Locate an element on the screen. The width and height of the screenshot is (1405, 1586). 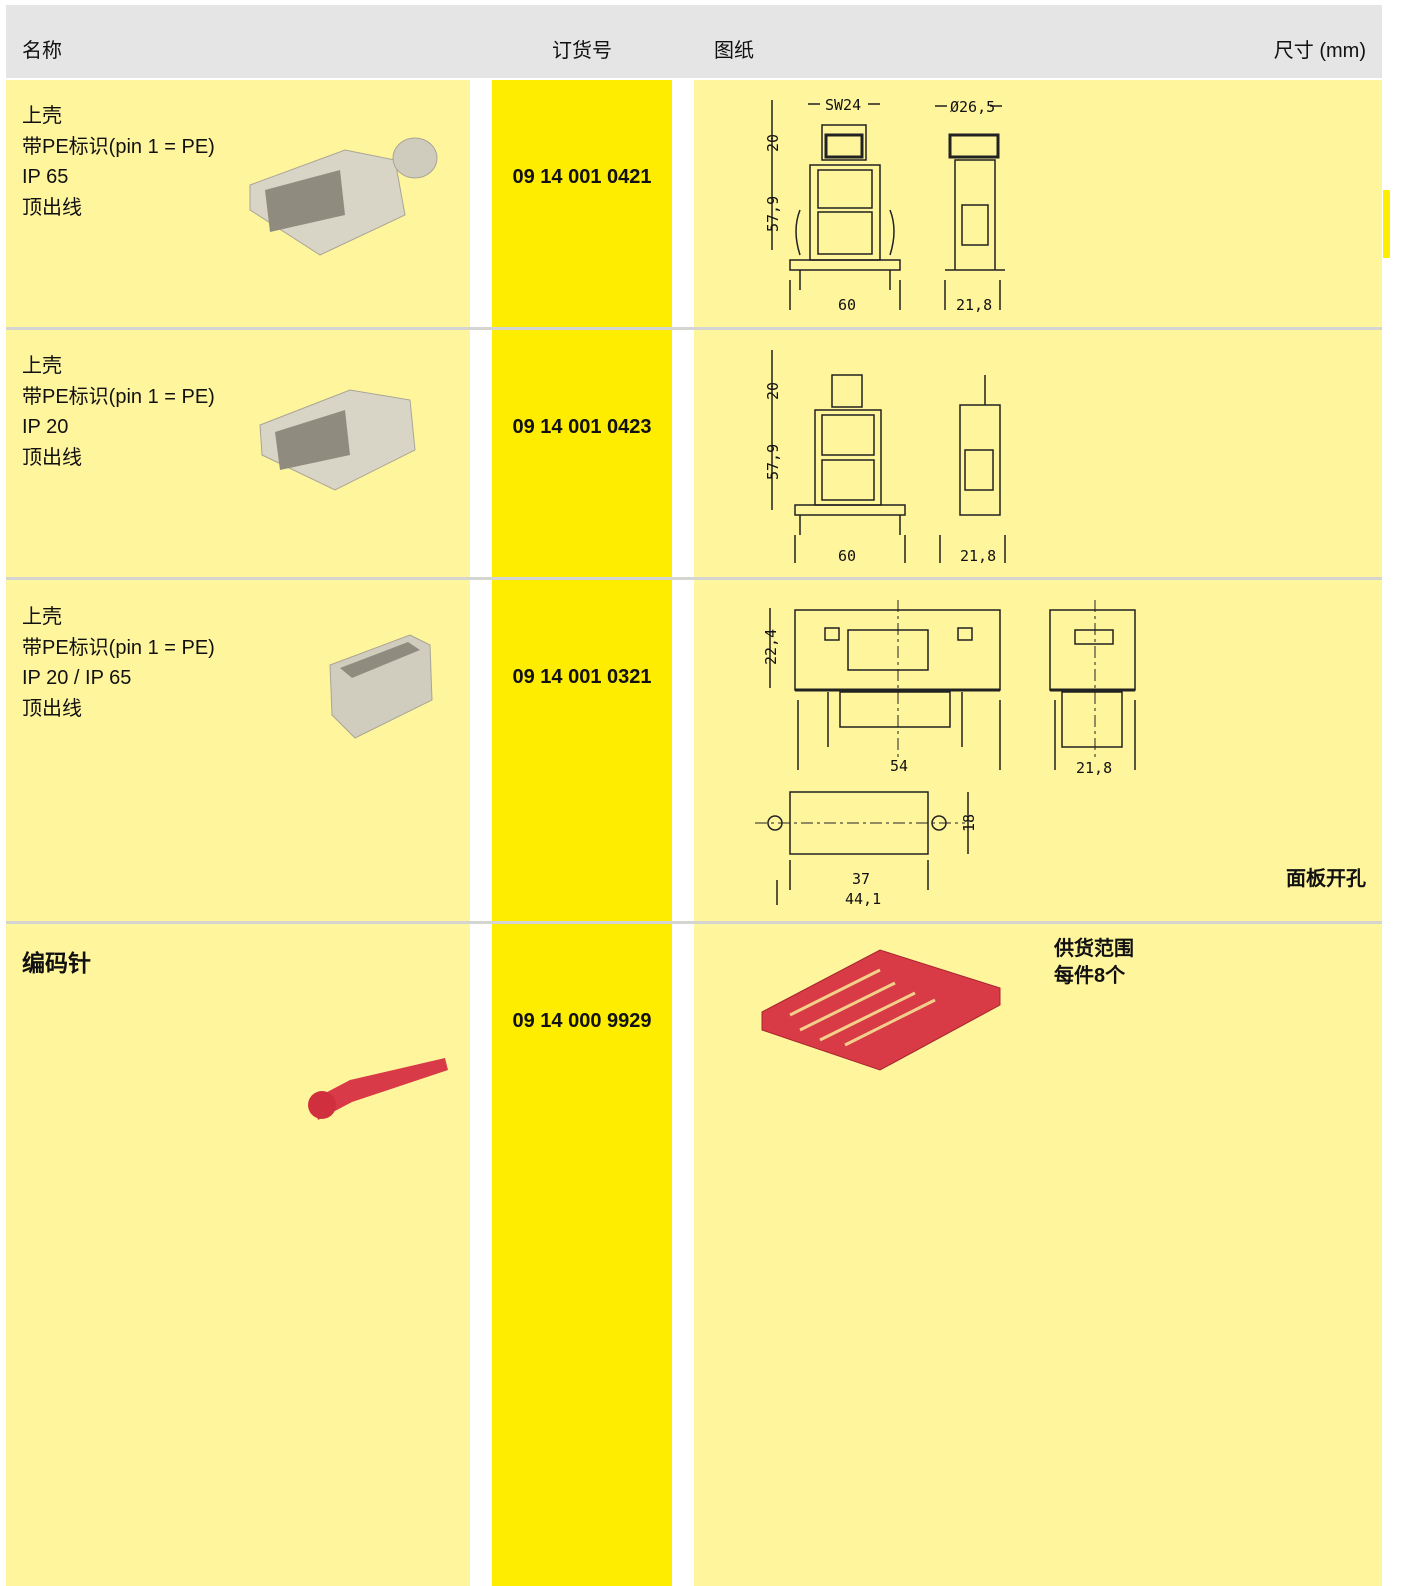
product-name: 上壳 带PE标识(pin 1 = PE) IP 65 顶出线 is located at coordinates (118, 162).